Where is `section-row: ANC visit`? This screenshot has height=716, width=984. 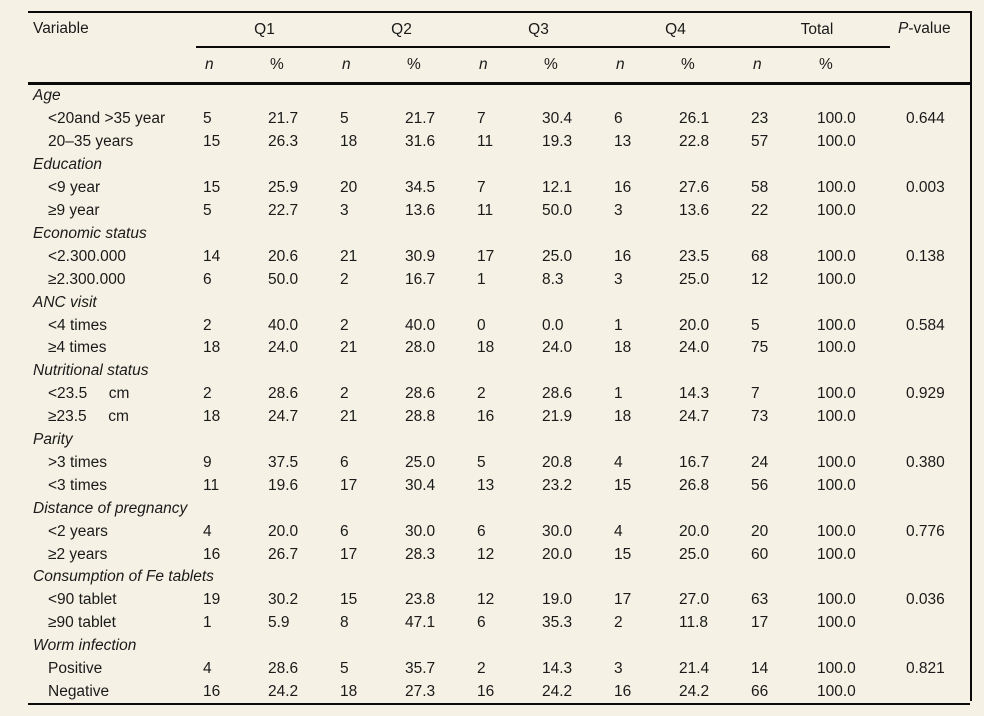 section-row: ANC visit is located at coordinates (499, 302).